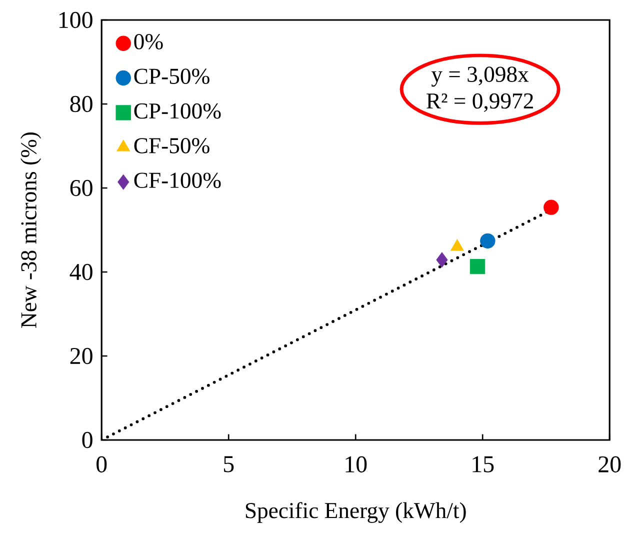 Image resolution: width=625 pixels, height=550 pixels. I want to click on x-tick-label: 10, so click(356, 464).